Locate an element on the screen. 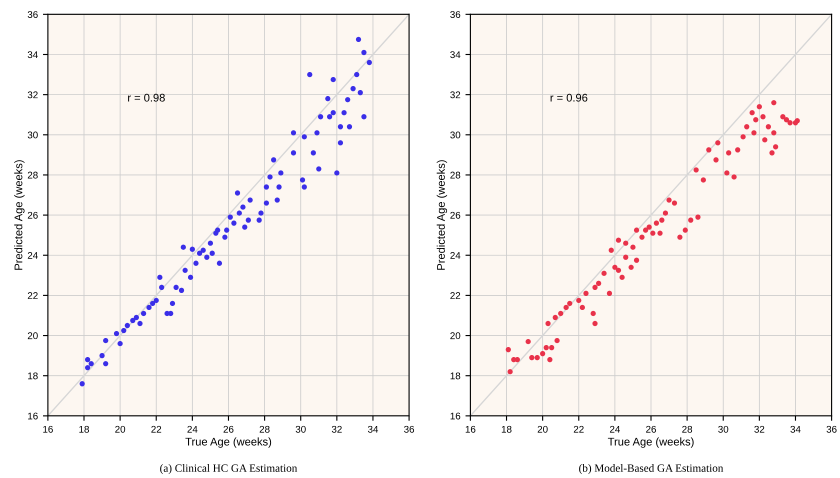  text: (b) Model-Based GA Estimation is located at coordinates (651, 469).